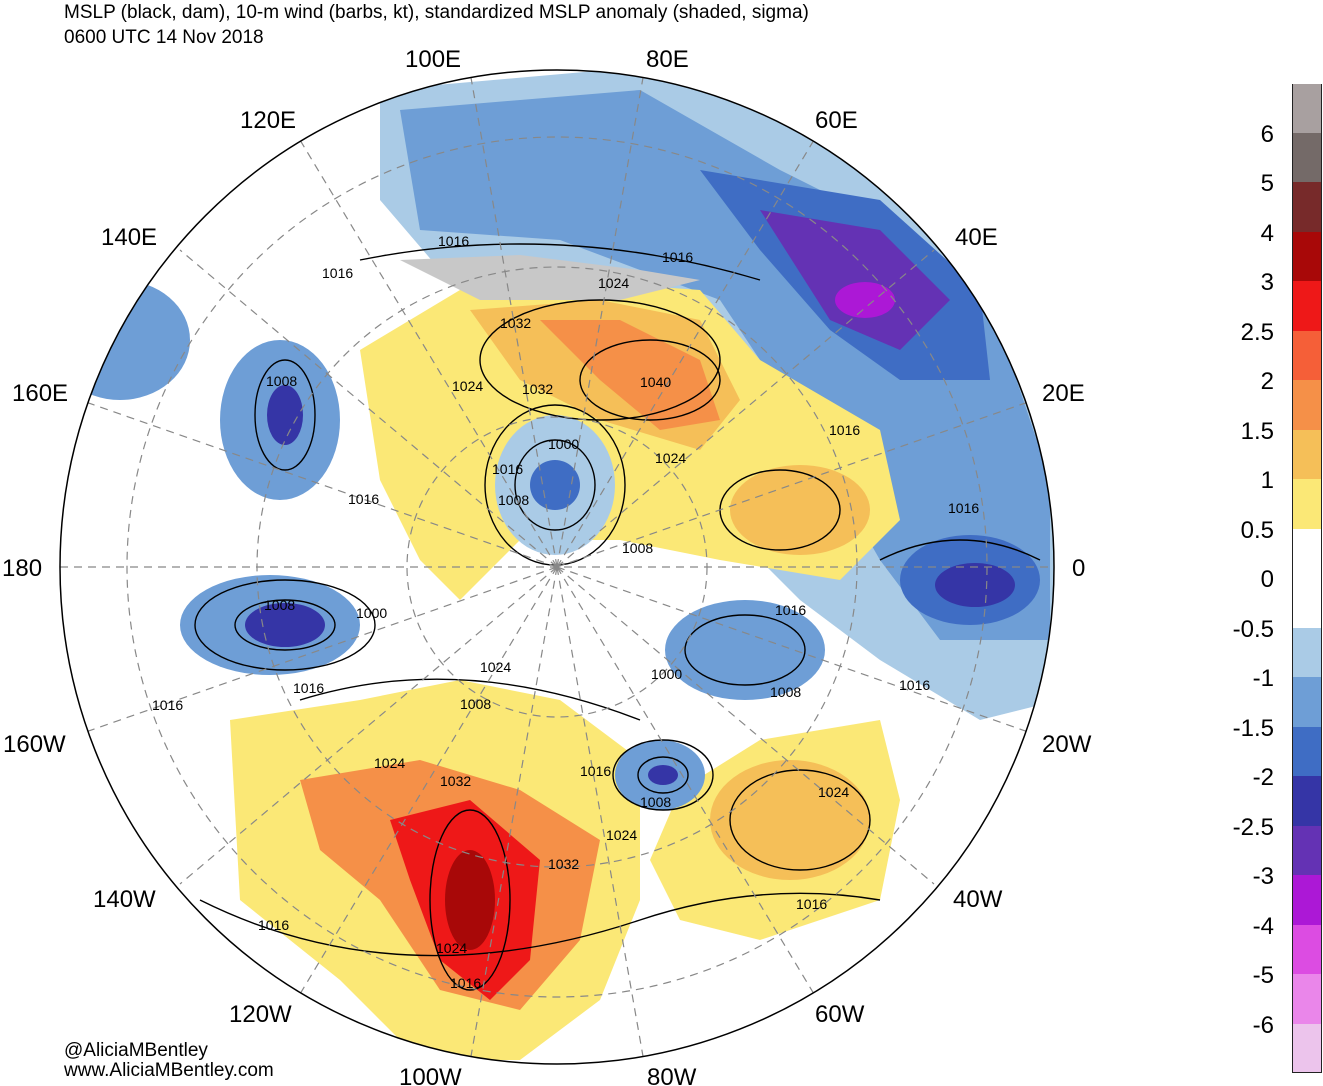 The width and height of the screenshot is (1323, 1086). What do you see at coordinates (129, 237) in the screenshot?
I see `lon-label-140e: 140E` at bounding box center [129, 237].